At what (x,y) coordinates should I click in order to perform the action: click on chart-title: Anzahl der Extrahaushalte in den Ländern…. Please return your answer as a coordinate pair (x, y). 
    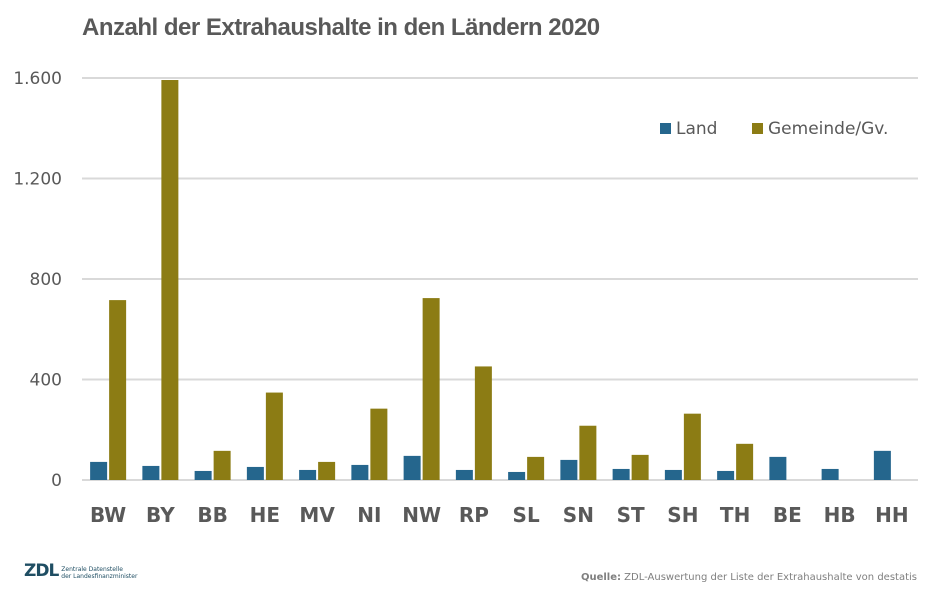
    Looking at the image, I should click on (341, 27).